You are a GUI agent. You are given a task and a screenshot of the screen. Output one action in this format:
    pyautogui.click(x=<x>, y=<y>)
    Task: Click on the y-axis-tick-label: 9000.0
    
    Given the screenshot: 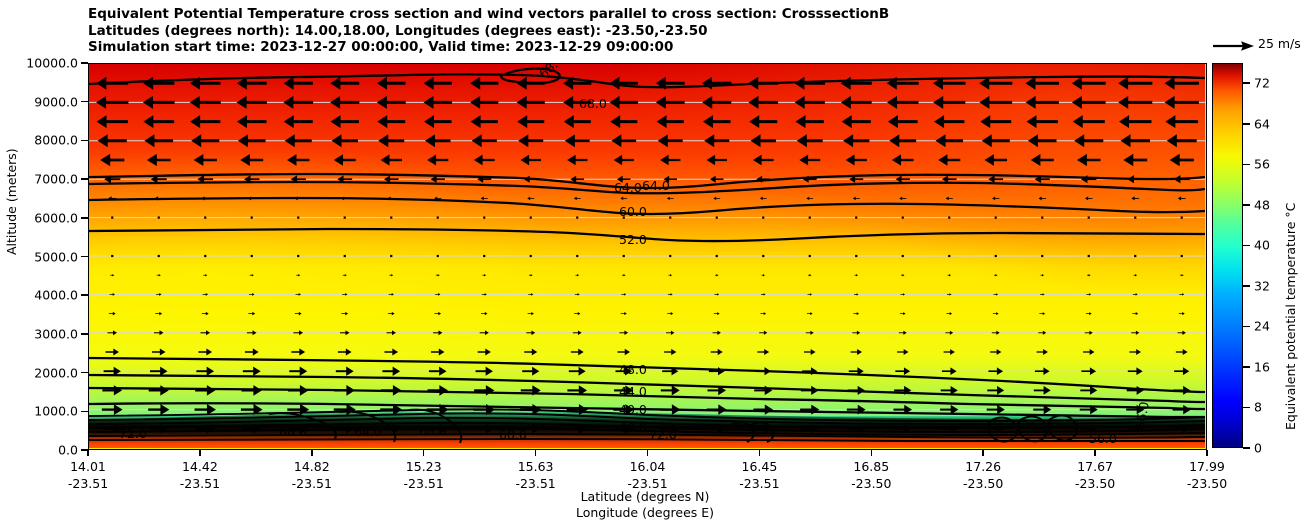 What is the action you would take?
    pyautogui.click(x=56, y=102)
    